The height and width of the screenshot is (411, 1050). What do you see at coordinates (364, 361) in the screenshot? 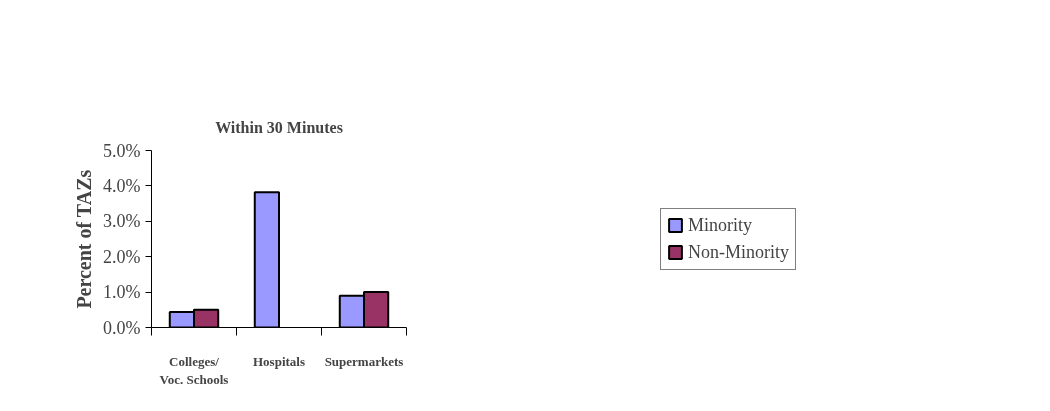
I see `x-tick-label: Supermarkets` at bounding box center [364, 361].